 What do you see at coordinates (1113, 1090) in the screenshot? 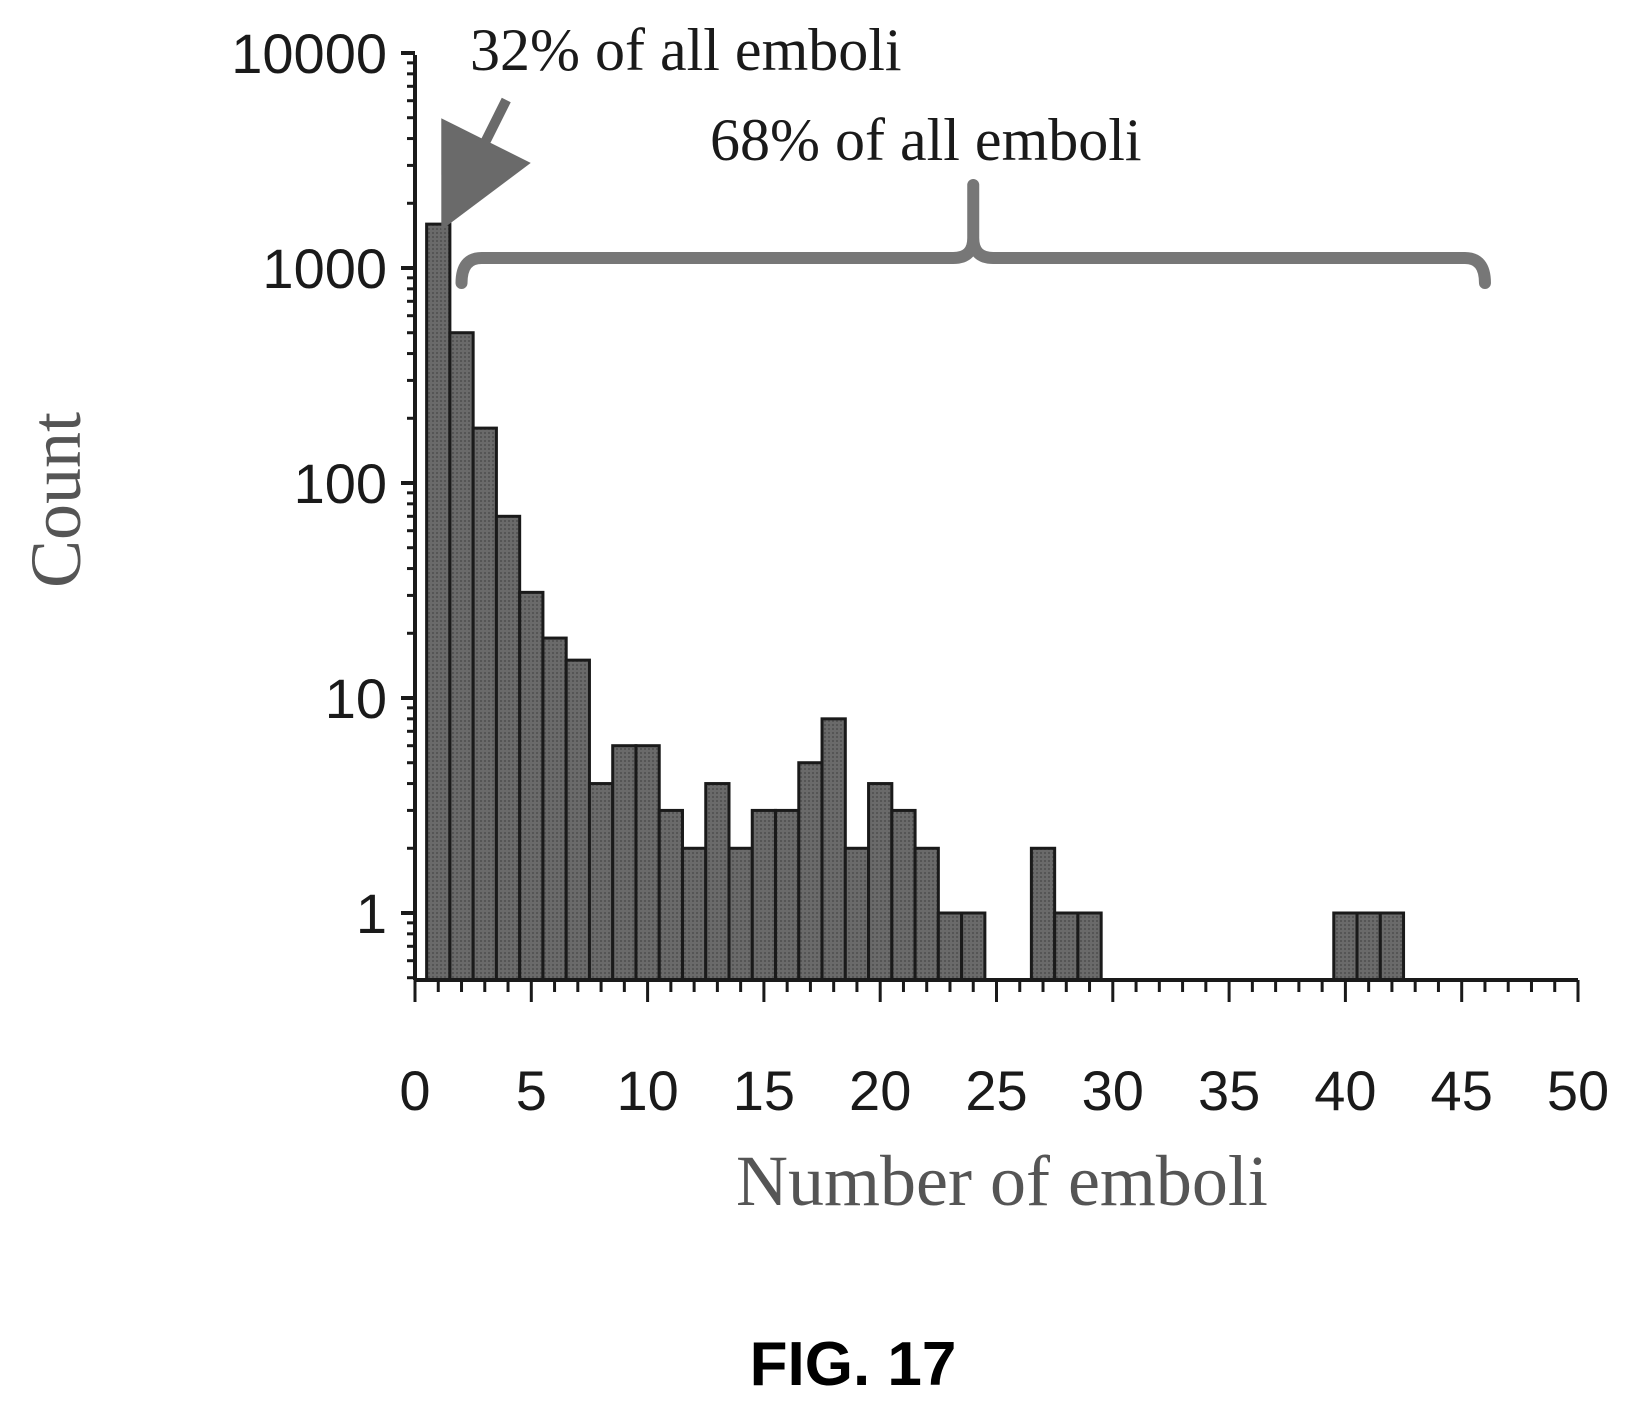
I see `x-tick-label: 30` at bounding box center [1113, 1090].